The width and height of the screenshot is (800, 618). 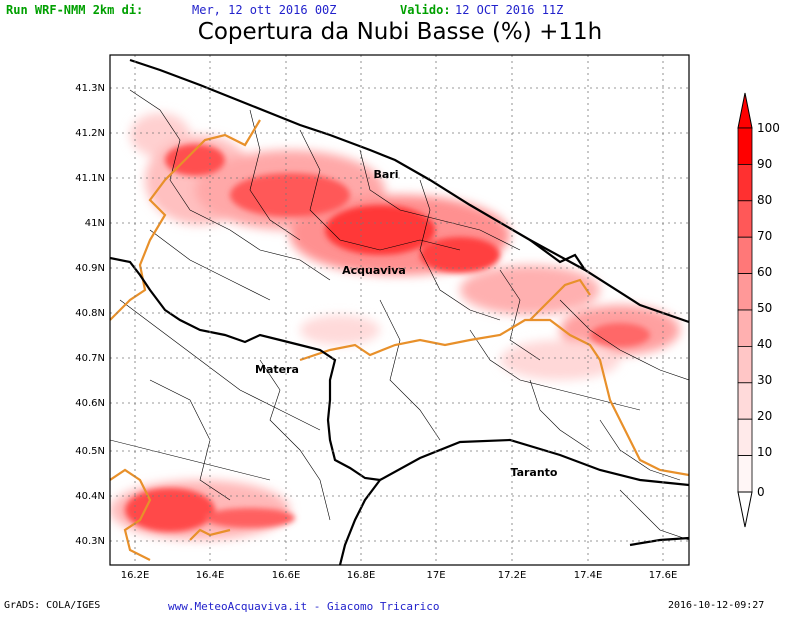 I want to click on colorbar-label: 40, so click(x=764, y=344).